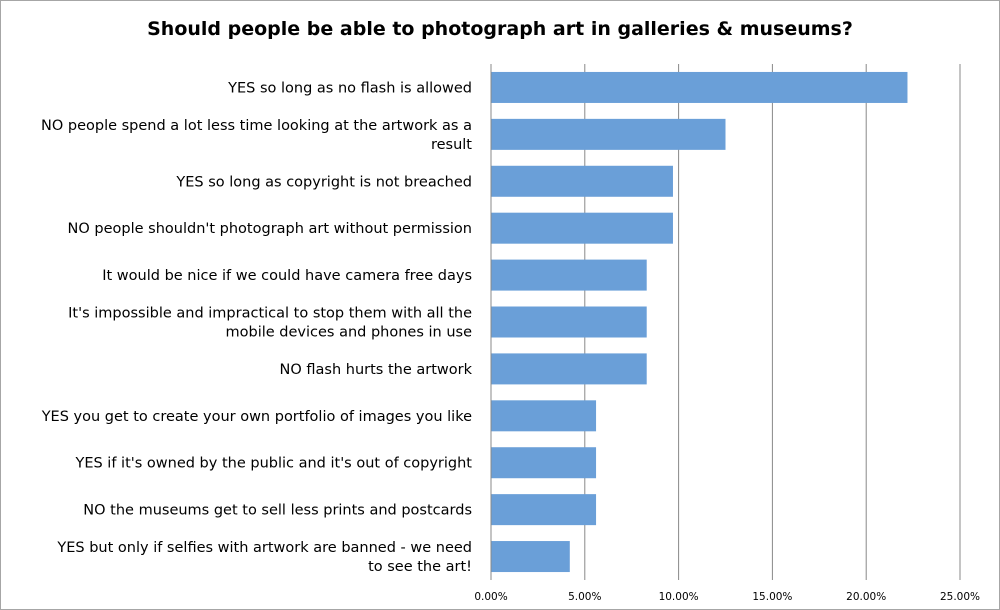 The height and width of the screenshot is (610, 1000). What do you see at coordinates (323, 182) in the screenshot?
I see `category-label: YES so long as copyright is not breached` at bounding box center [323, 182].